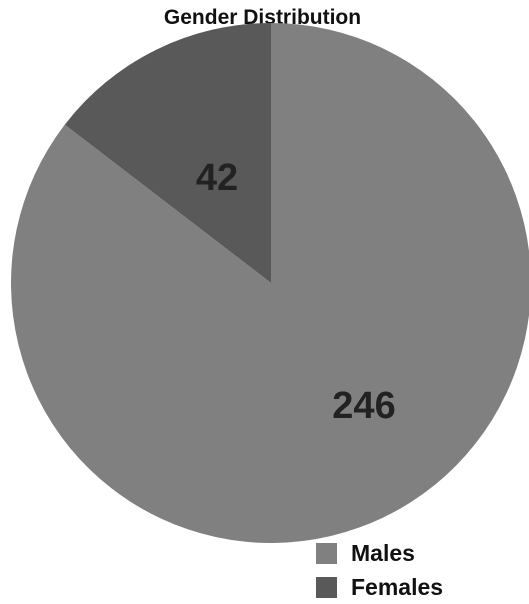  What do you see at coordinates (363, 406) in the screenshot?
I see `data-label-males: 246` at bounding box center [363, 406].